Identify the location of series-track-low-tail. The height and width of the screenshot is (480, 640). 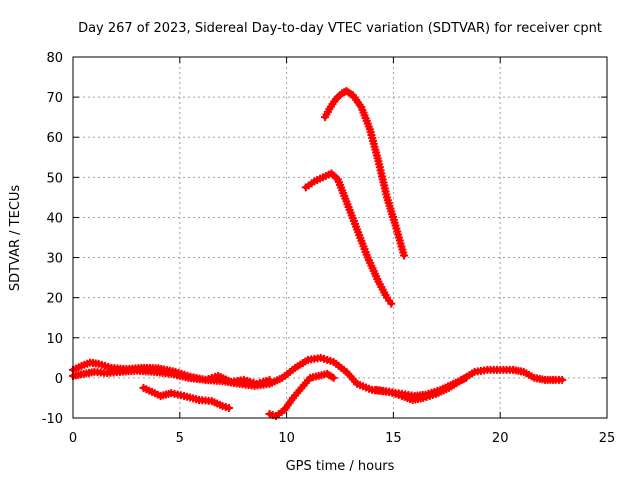
(469, 384).